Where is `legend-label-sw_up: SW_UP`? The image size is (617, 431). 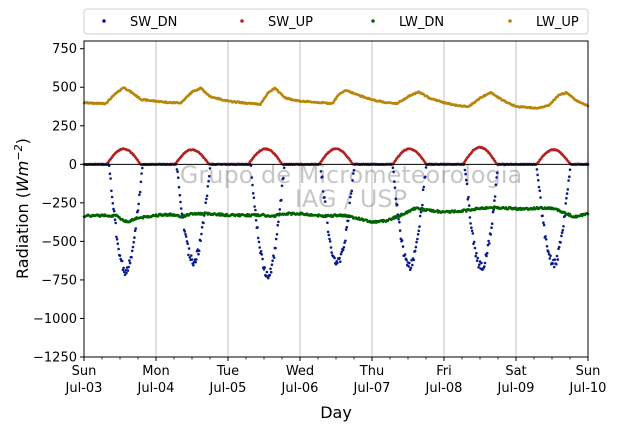 legend-label-sw_up: SW_UP is located at coordinates (290, 22).